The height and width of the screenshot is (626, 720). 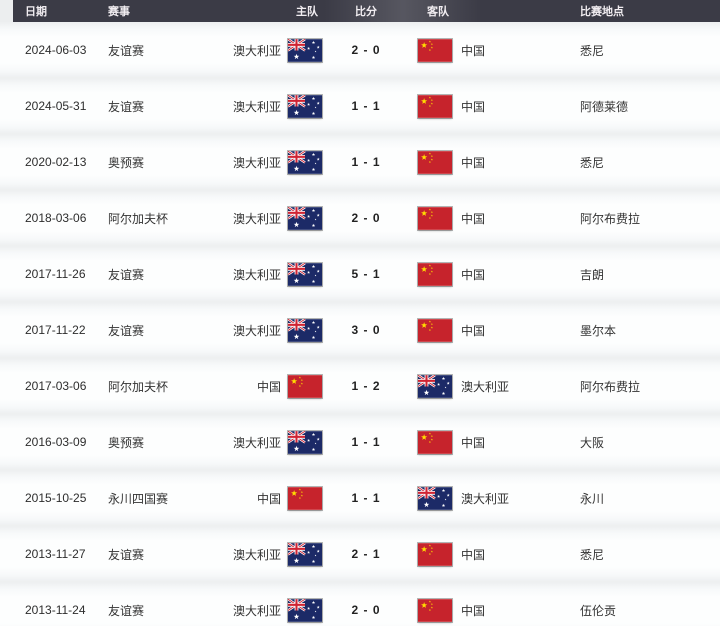 I want to click on match-date: 2017-11-26, so click(x=55, y=274).